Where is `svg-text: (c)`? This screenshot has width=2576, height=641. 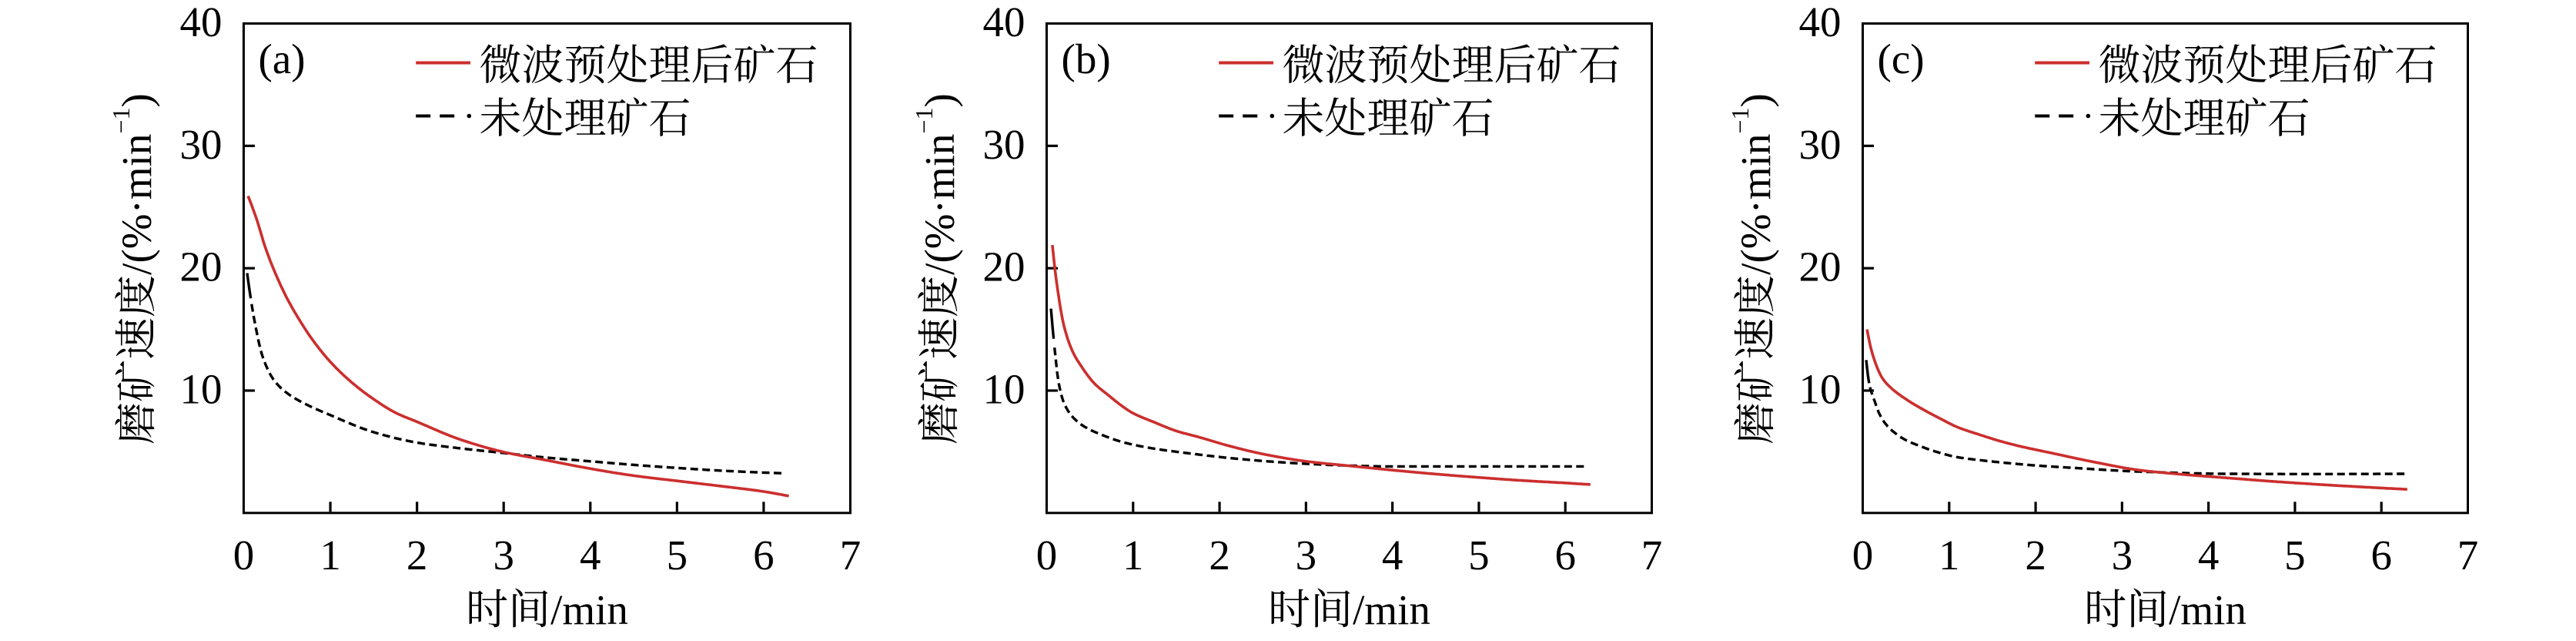
svg-text: (c) is located at coordinates (1902, 58).